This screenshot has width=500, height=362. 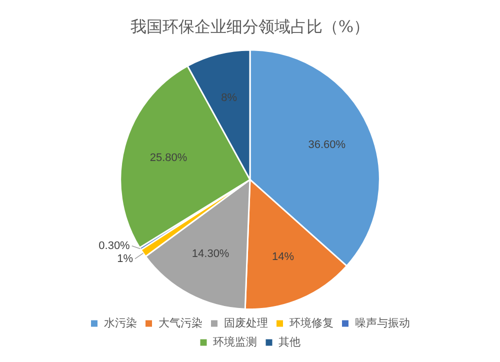 I want to click on legend-label: 噪声与振动, so click(x=382, y=323).